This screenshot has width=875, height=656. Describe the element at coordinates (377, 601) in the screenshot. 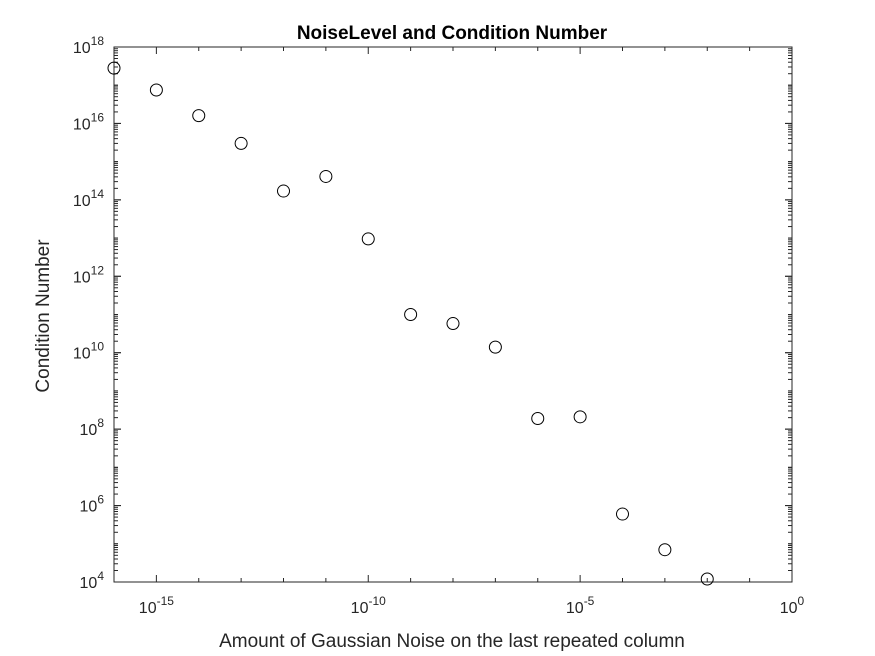

I see `x-tick-exponent: -10` at that location.